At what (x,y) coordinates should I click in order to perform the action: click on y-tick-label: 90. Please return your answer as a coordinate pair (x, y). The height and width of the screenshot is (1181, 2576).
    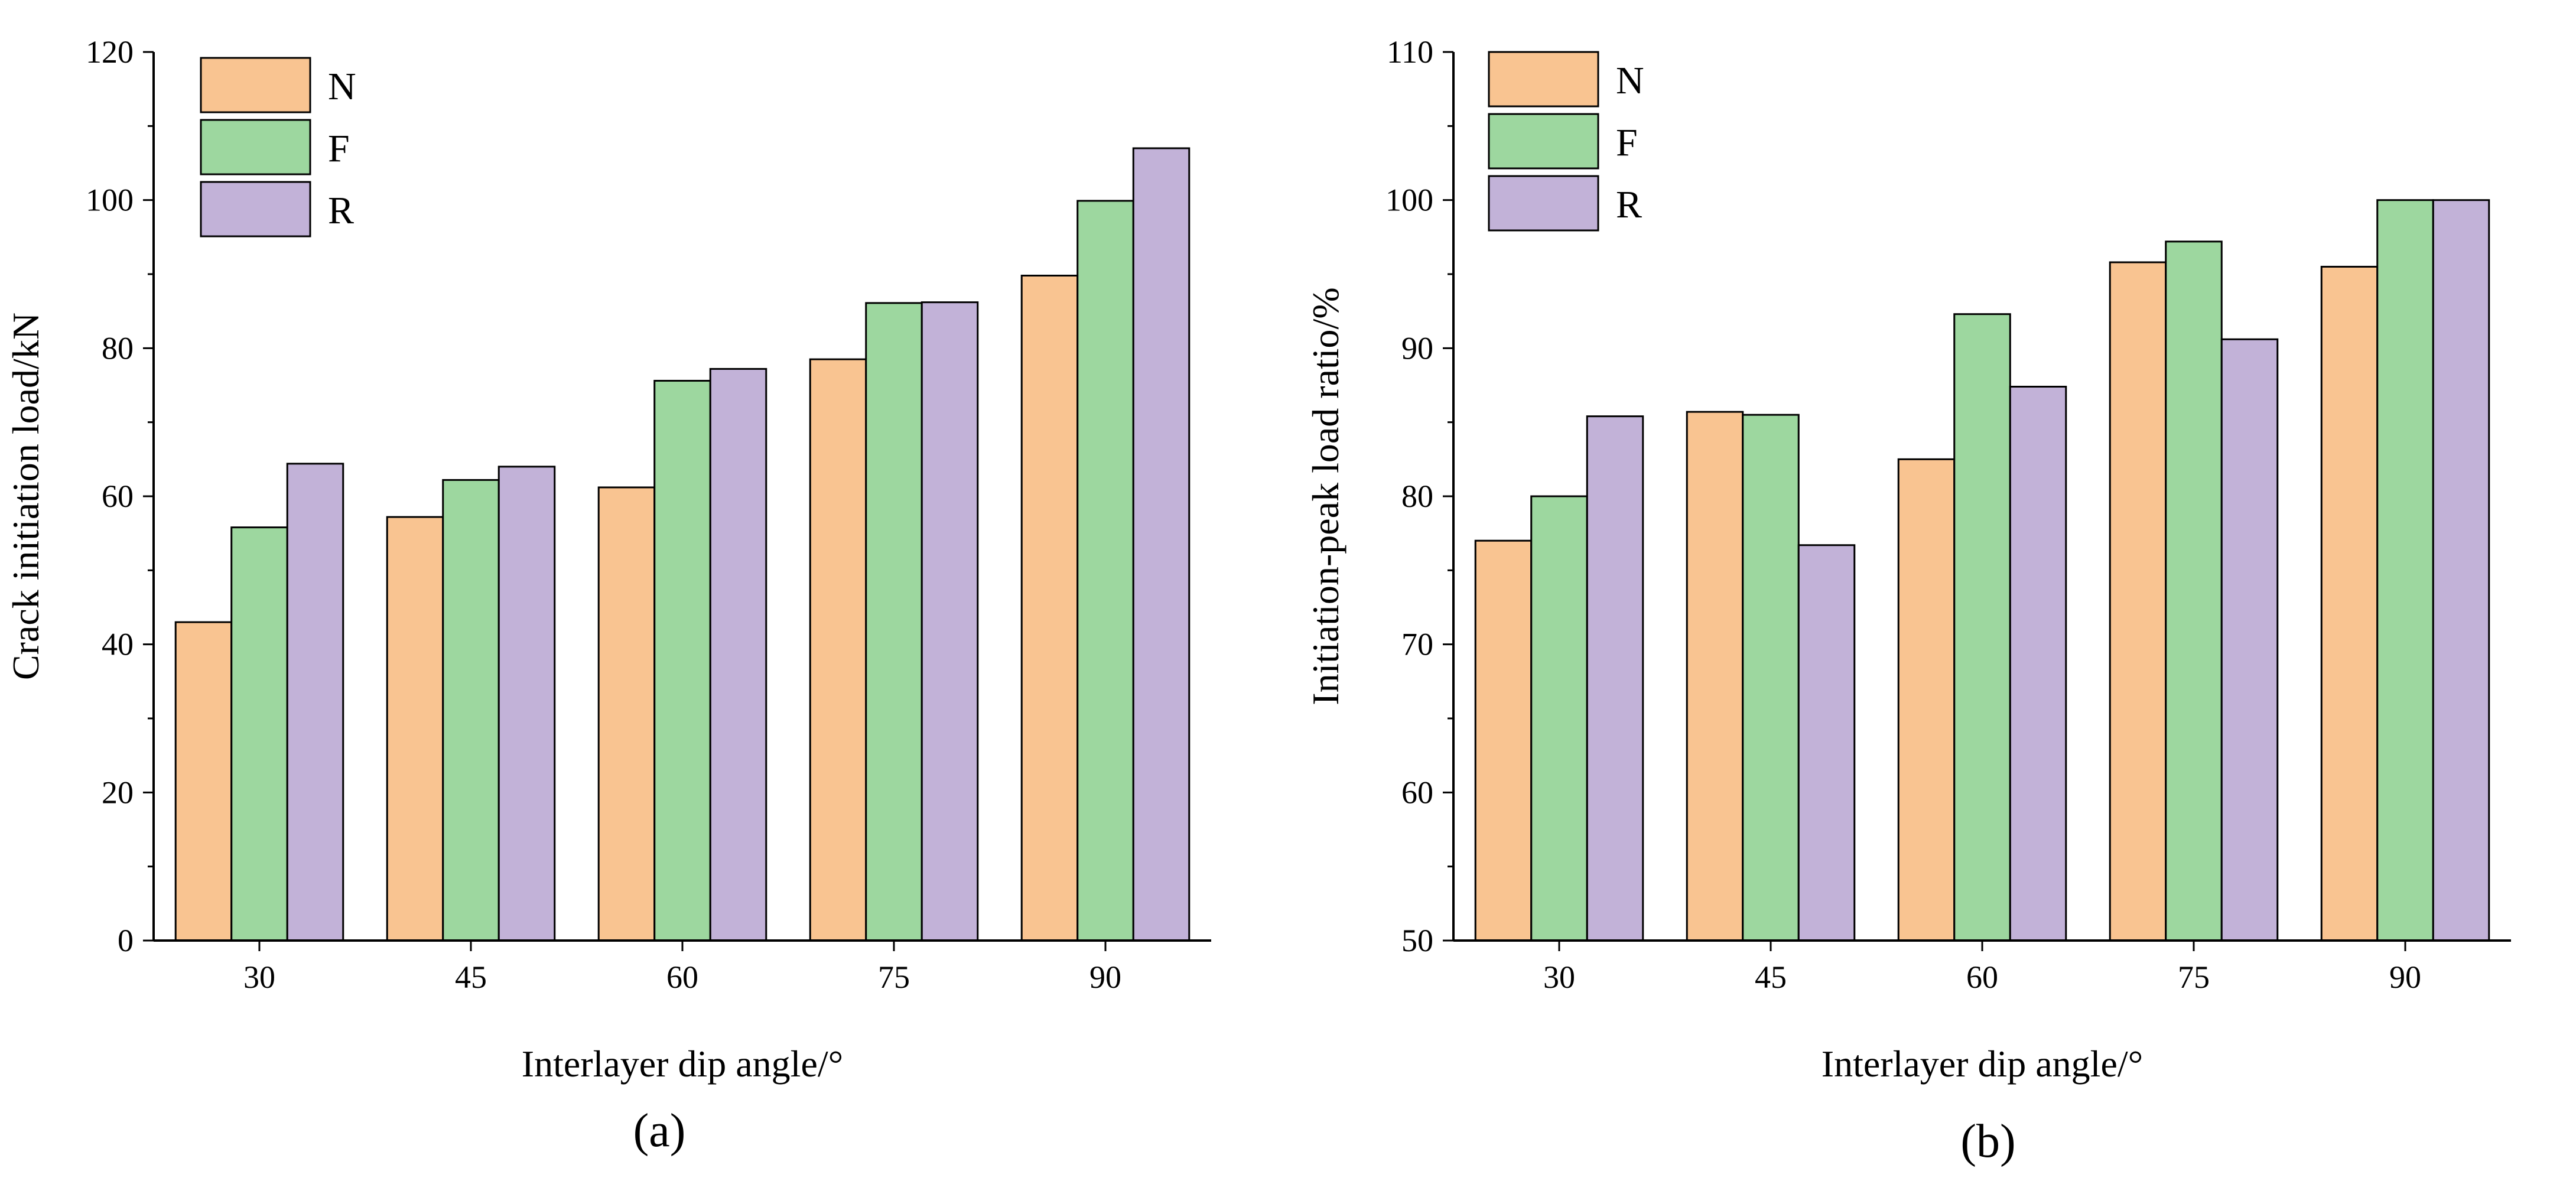
    Looking at the image, I should click on (1417, 348).